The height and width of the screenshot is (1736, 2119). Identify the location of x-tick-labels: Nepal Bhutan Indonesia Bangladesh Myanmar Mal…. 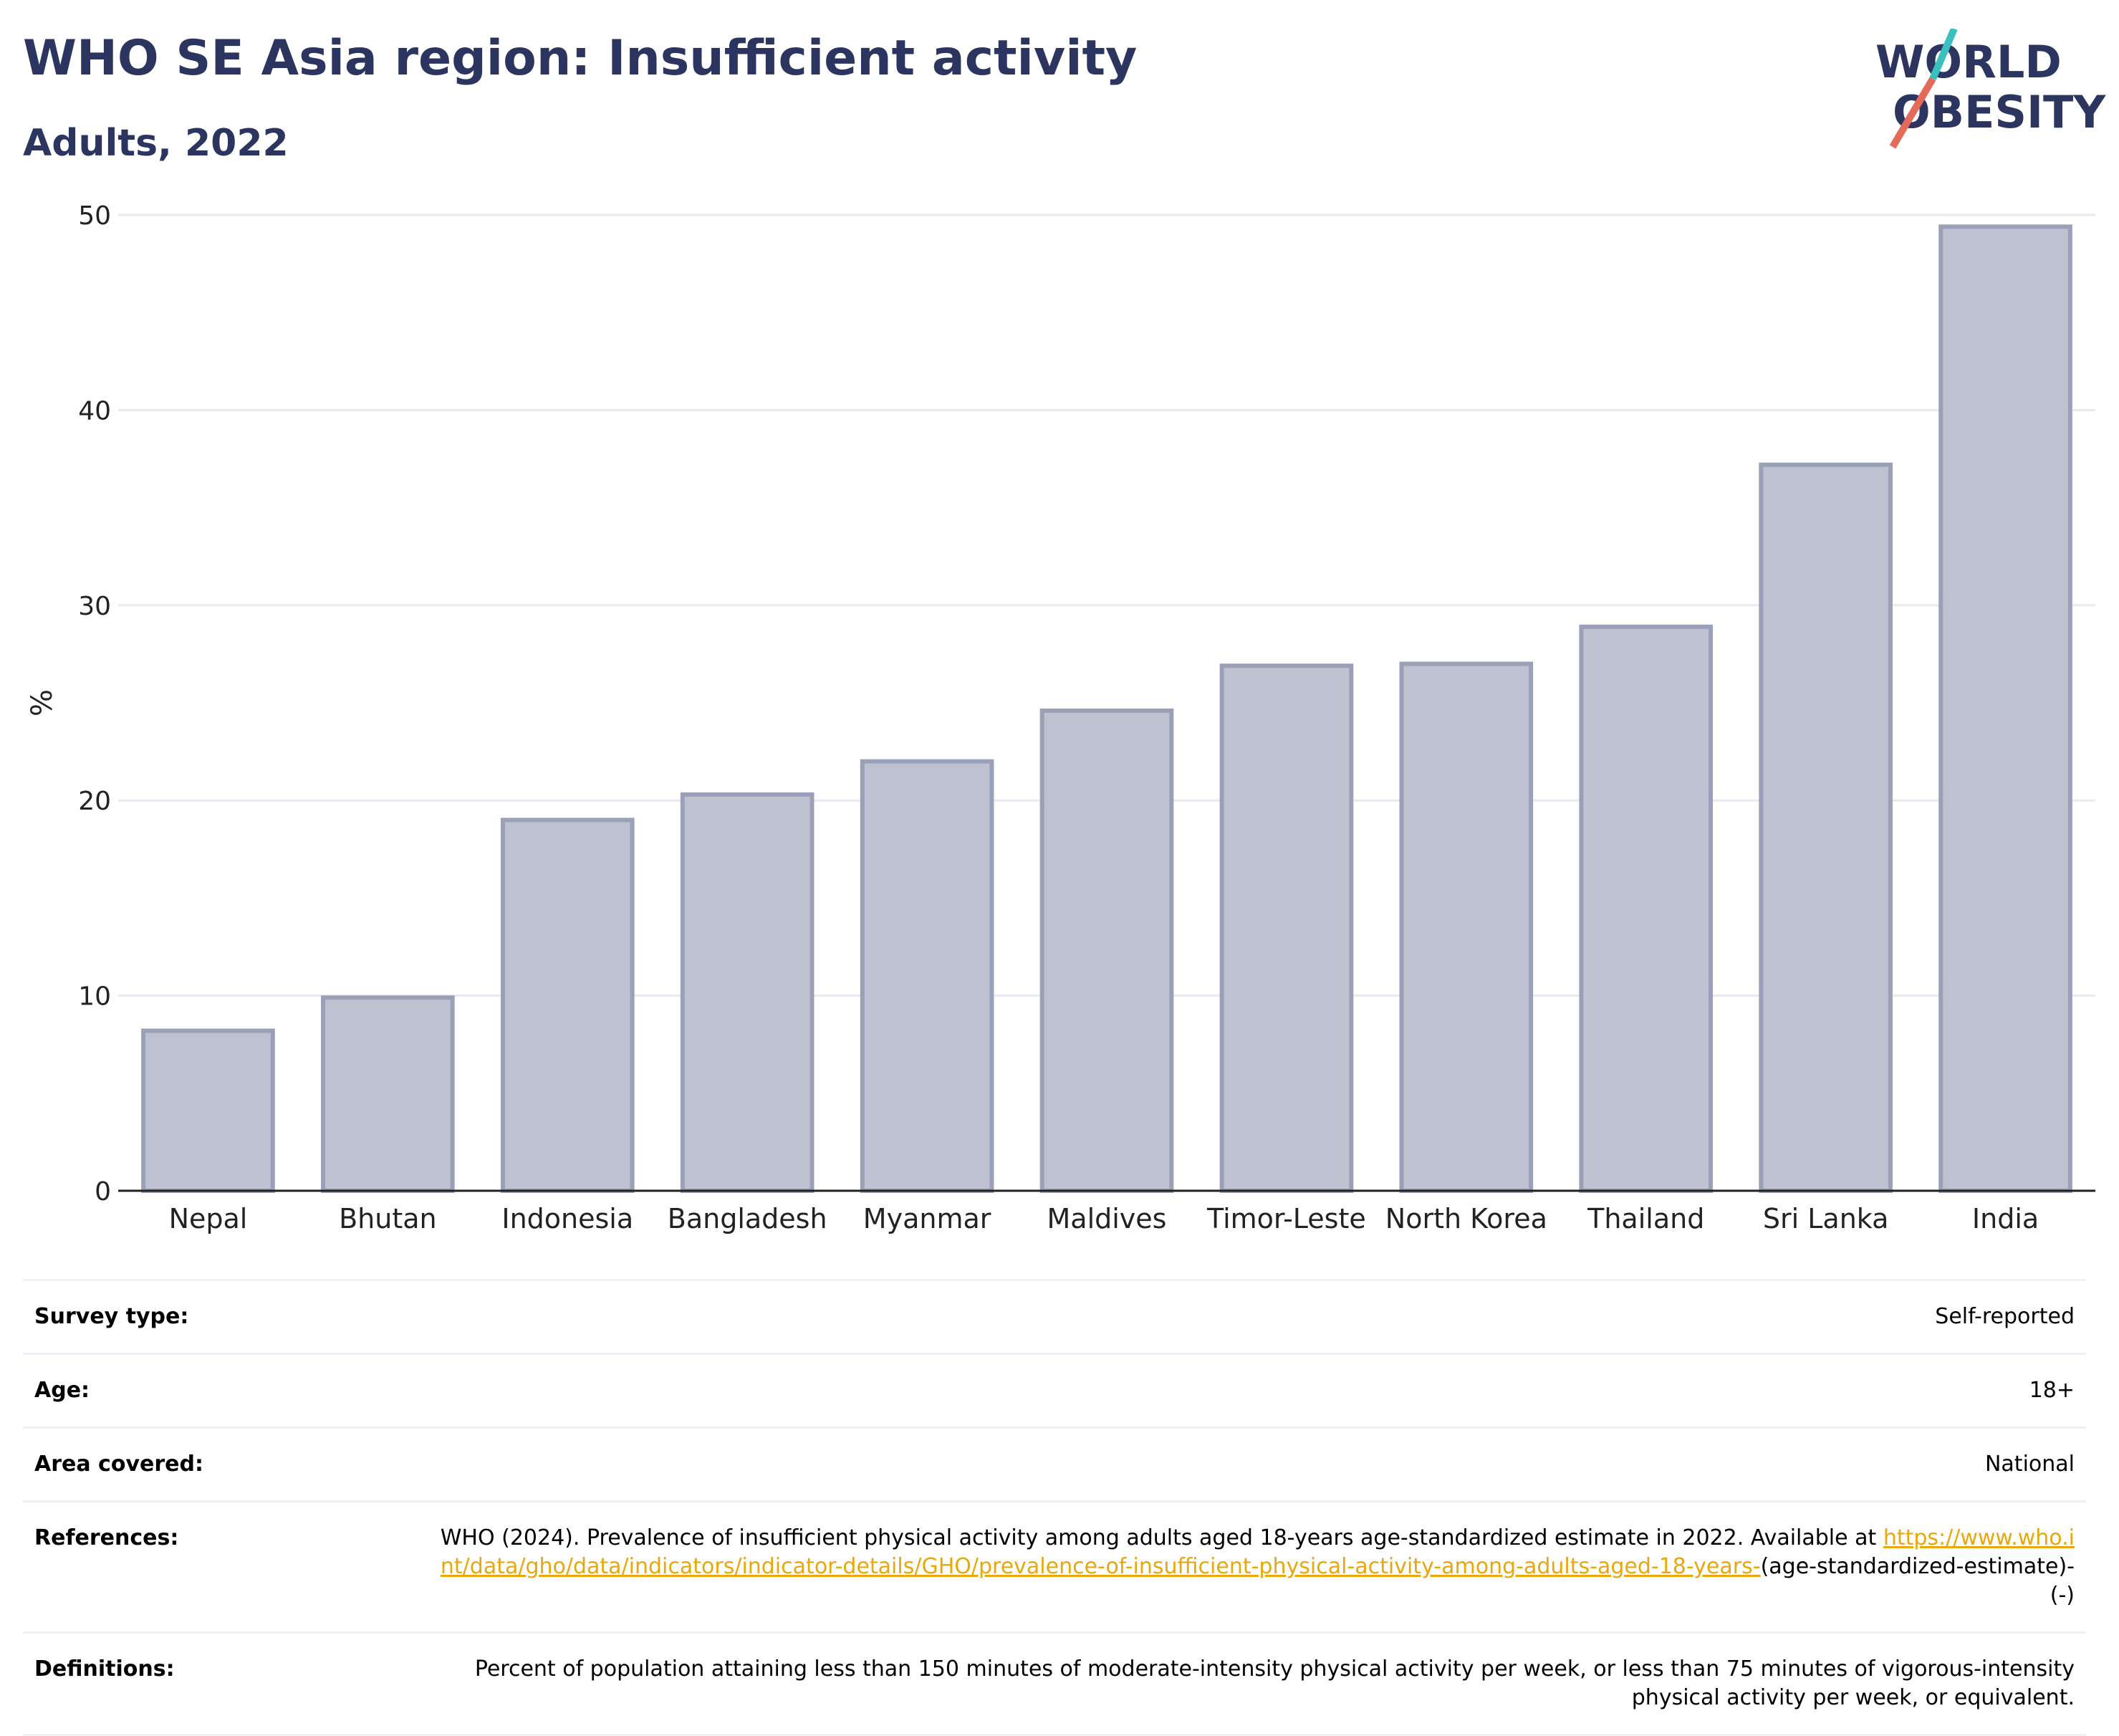
(1104, 1218).